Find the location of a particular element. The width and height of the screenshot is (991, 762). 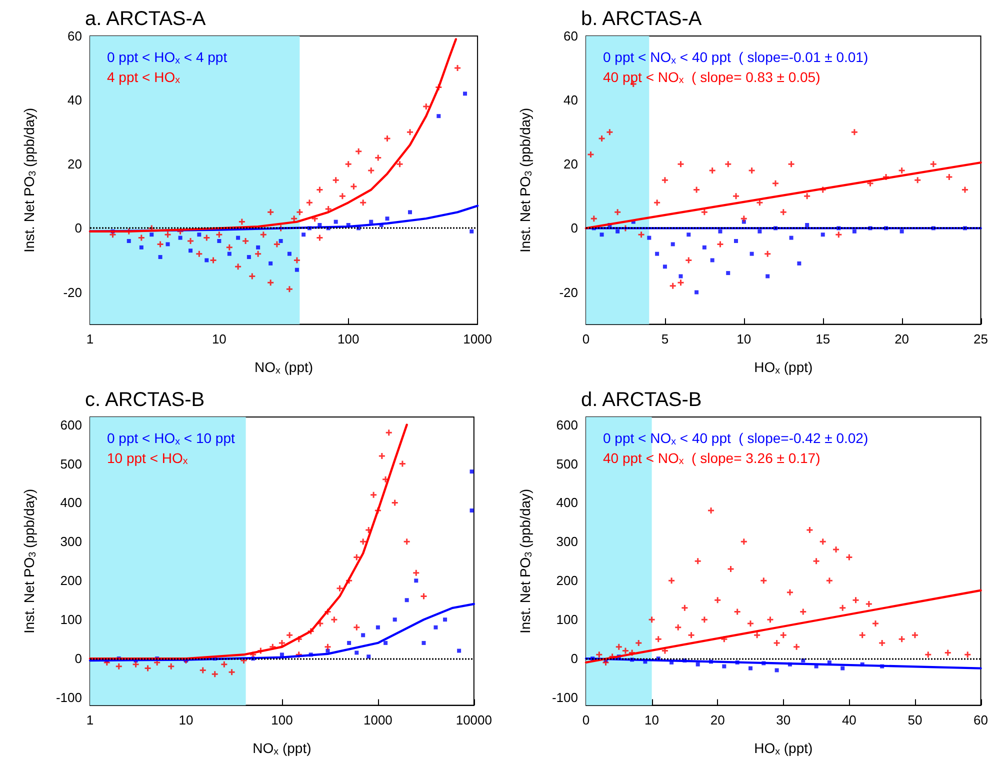

y-tick-label: 500 is located at coordinates (567, 464).